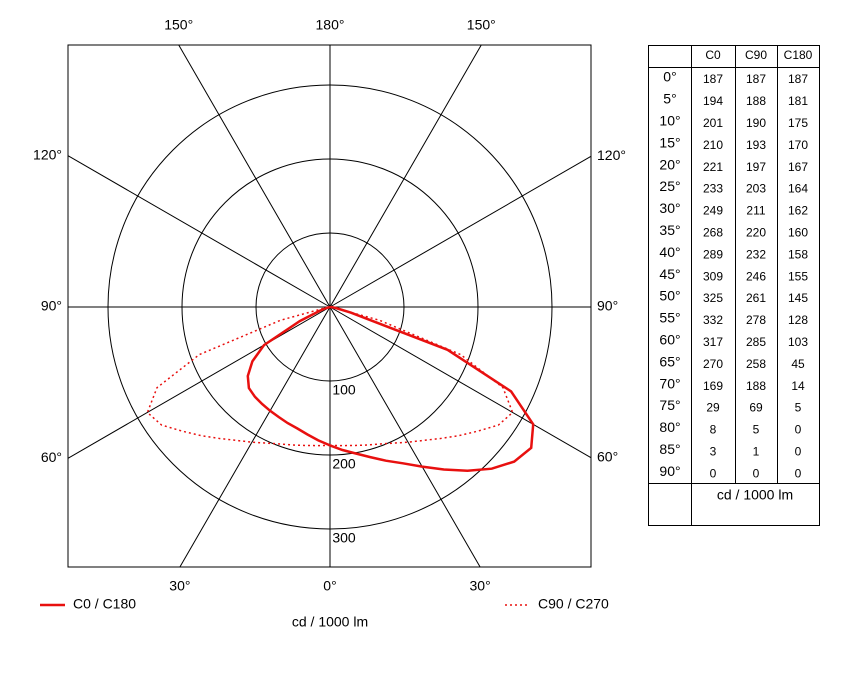 This screenshot has width=854, height=675. What do you see at coordinates (669, 405) in the screenshot?
I see `table-angle: 75°` at bounding box center [669, 405].